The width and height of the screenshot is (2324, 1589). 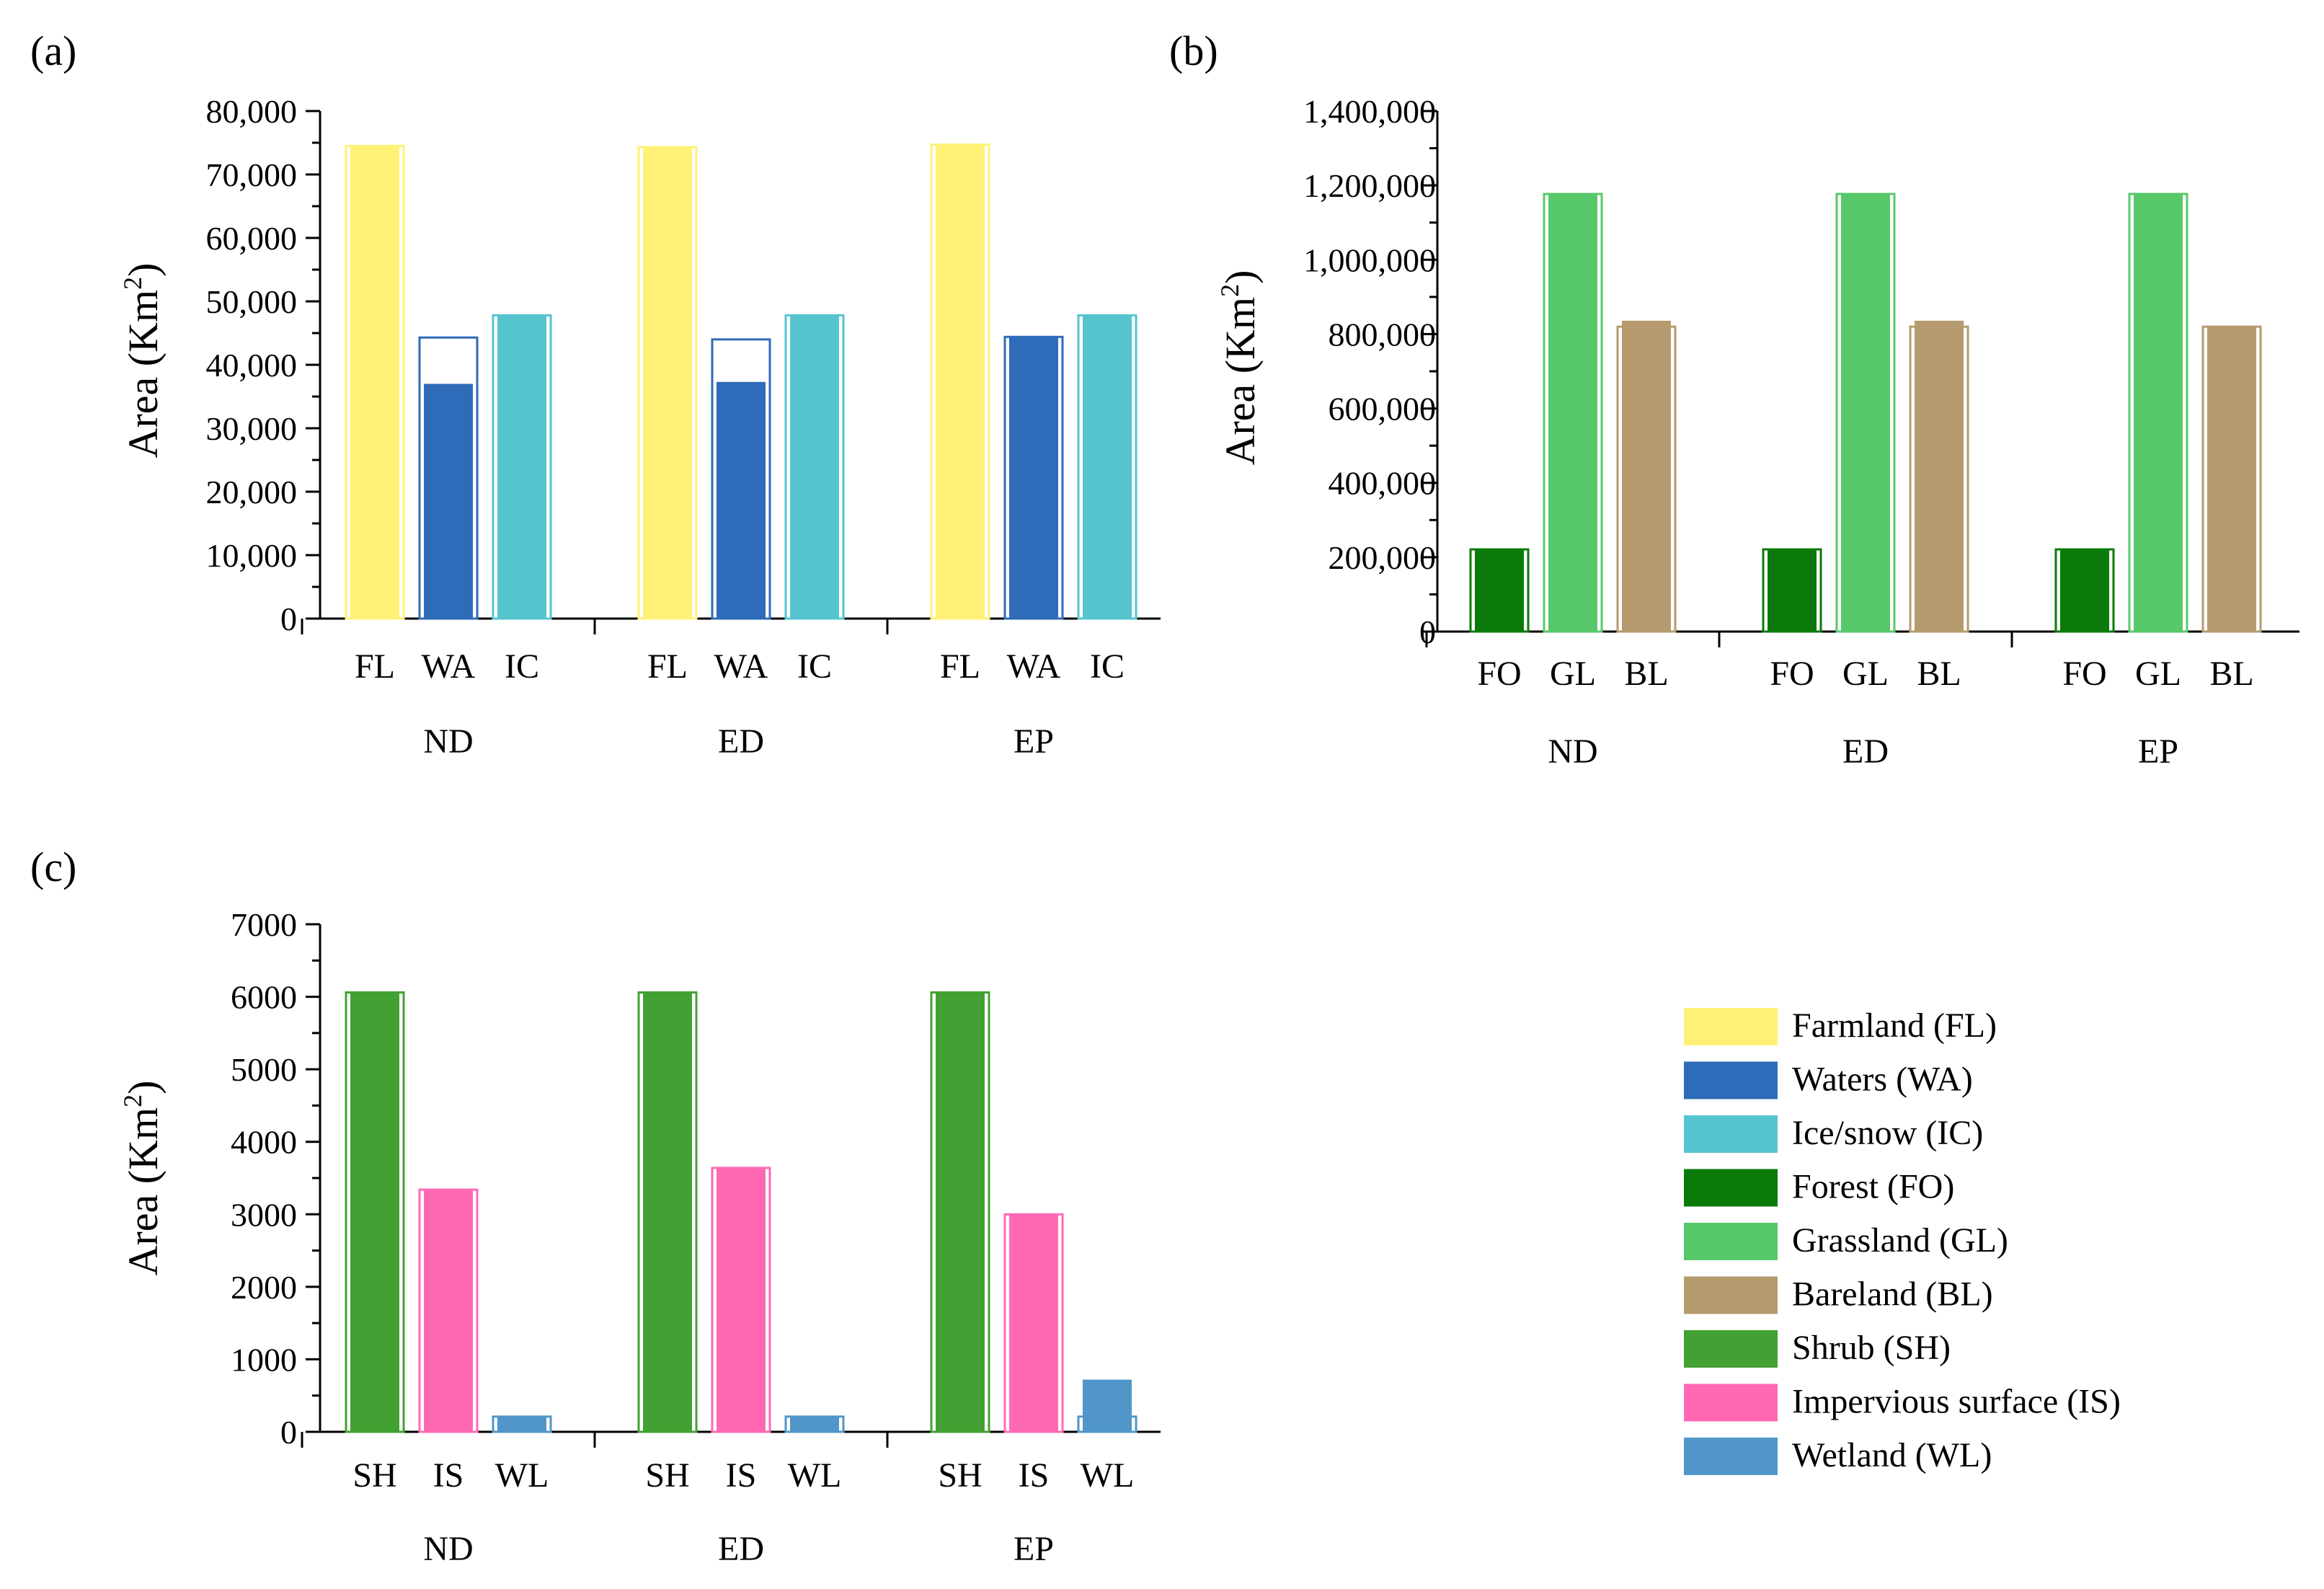 What do you see at coordinates (2158, 412) in the screenshot?
I see `bar-outline-gl-ep` at bounding box center [2158, 412].